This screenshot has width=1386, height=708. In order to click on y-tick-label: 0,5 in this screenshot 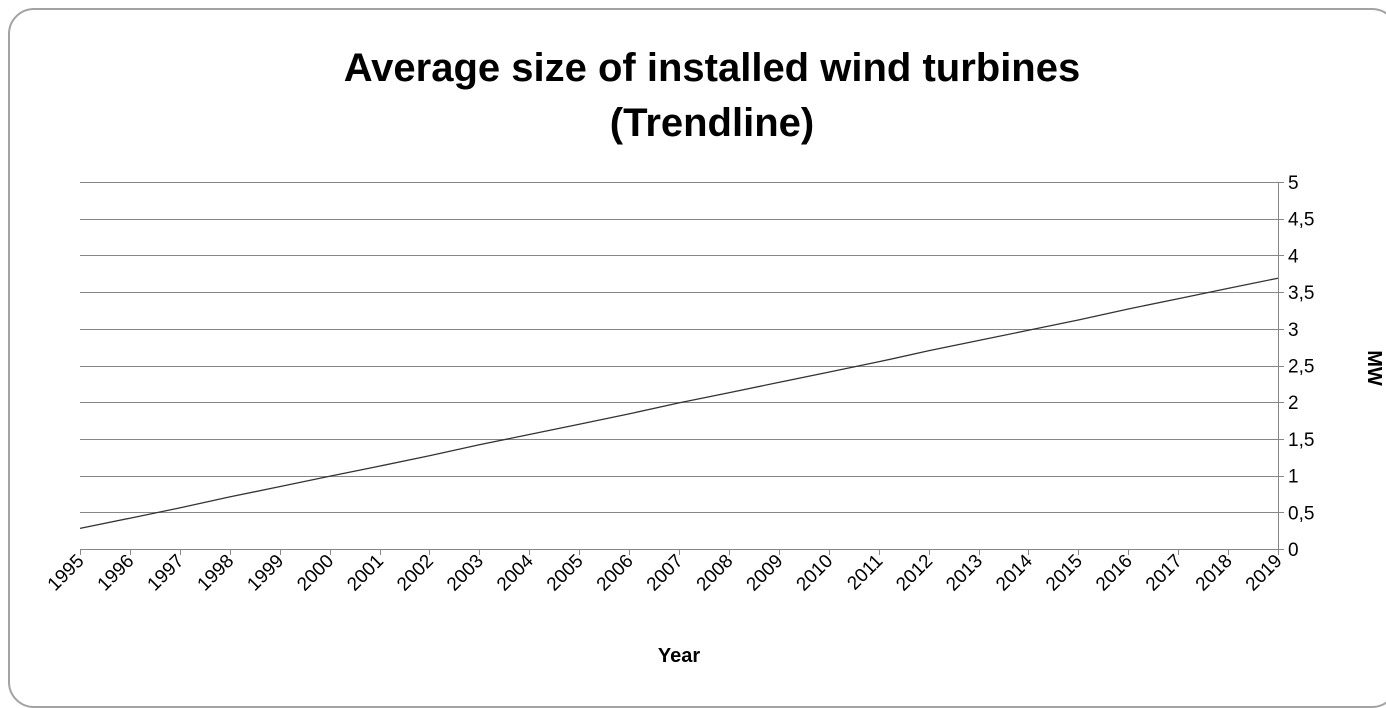, I will do `click(1301, 513)`.